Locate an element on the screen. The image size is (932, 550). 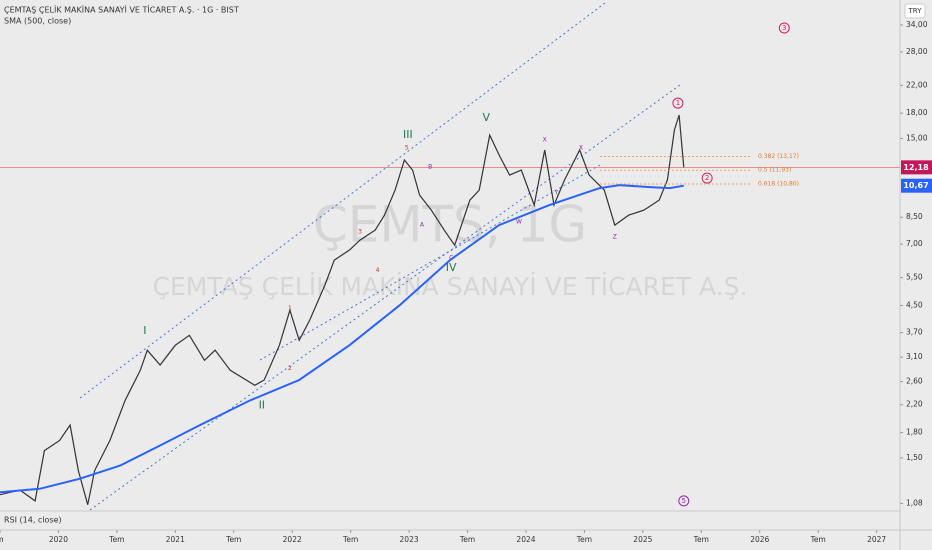
x-tick-label: m is located at coordinates (2, 539).